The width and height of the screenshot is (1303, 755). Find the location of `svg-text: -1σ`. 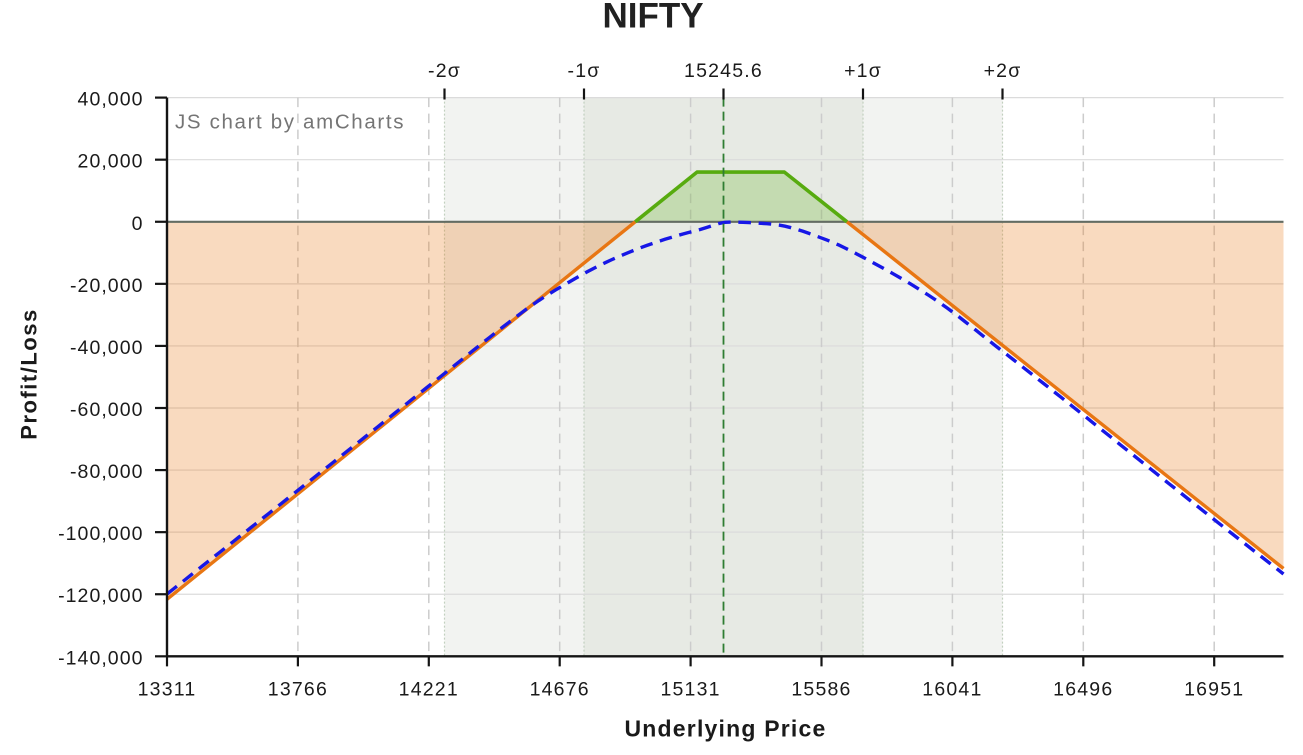

svg-text: -1σ is located at coordinates (584, 71).